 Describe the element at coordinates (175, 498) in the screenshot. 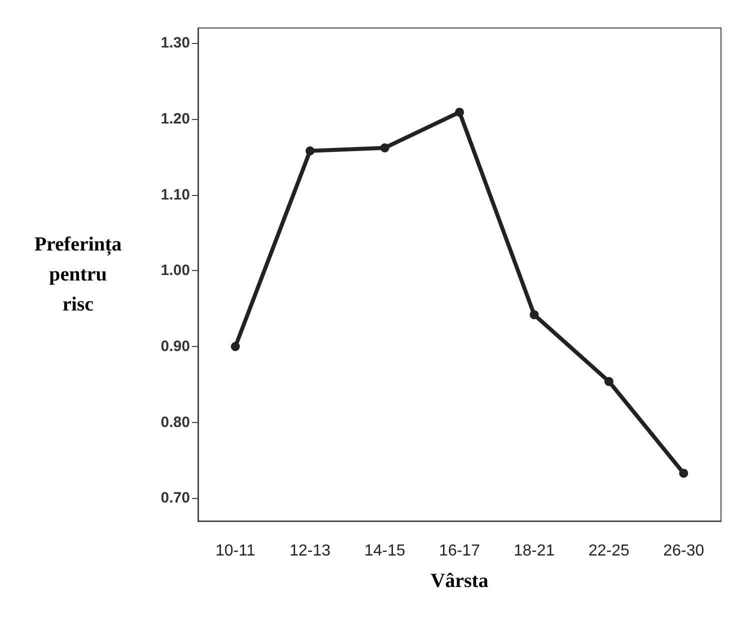

I see `y-tick-label: 0.70` at that location.